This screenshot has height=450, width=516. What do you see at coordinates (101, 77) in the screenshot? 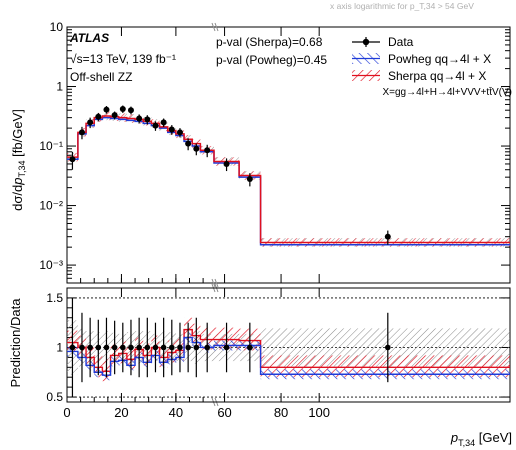
I see `selection-label: Off-shell ZZ` at bounding box center [101, 77].